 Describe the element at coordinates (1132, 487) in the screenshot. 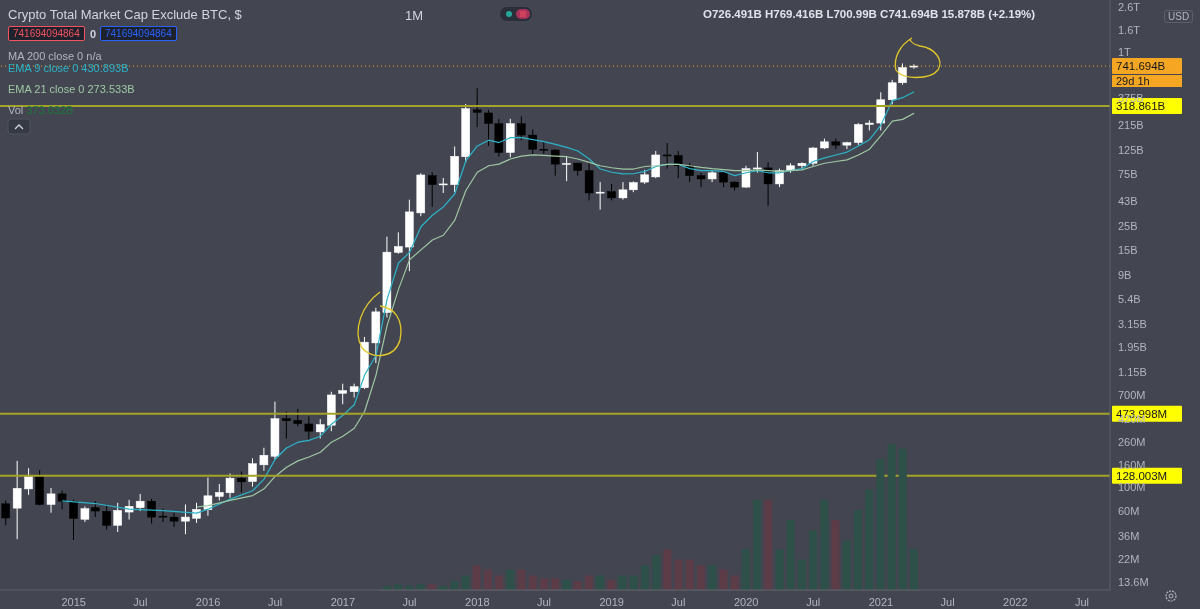

I see `y-tick-label: 100M` at that location.